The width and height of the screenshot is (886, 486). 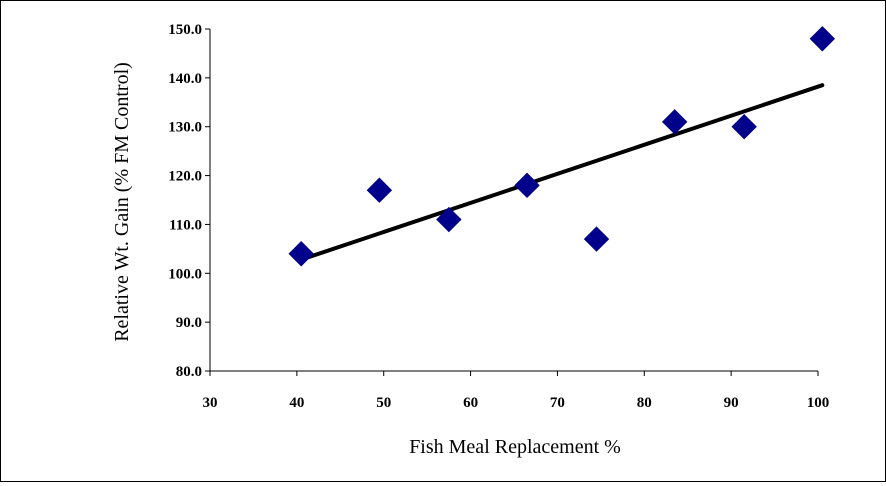 I want to click on y-tick-label: 100.0, so click(x=185, y=274).